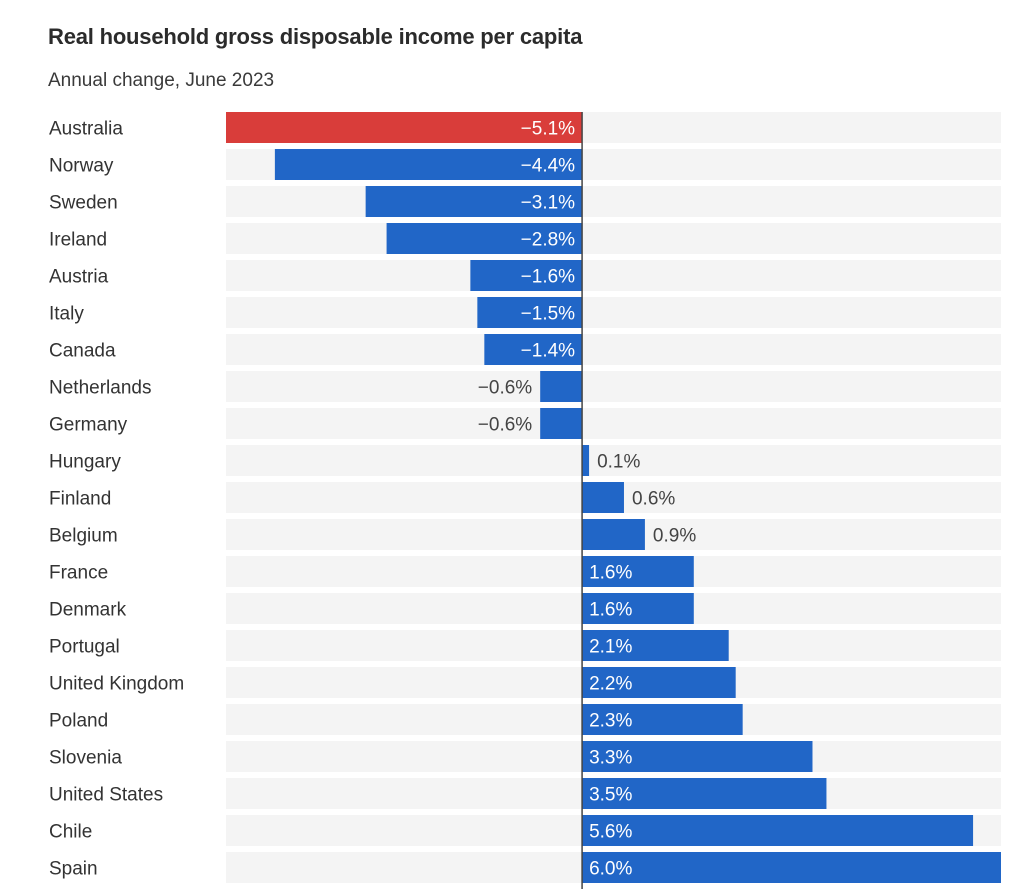  I want to click on bar-italy, so click(530, 312).